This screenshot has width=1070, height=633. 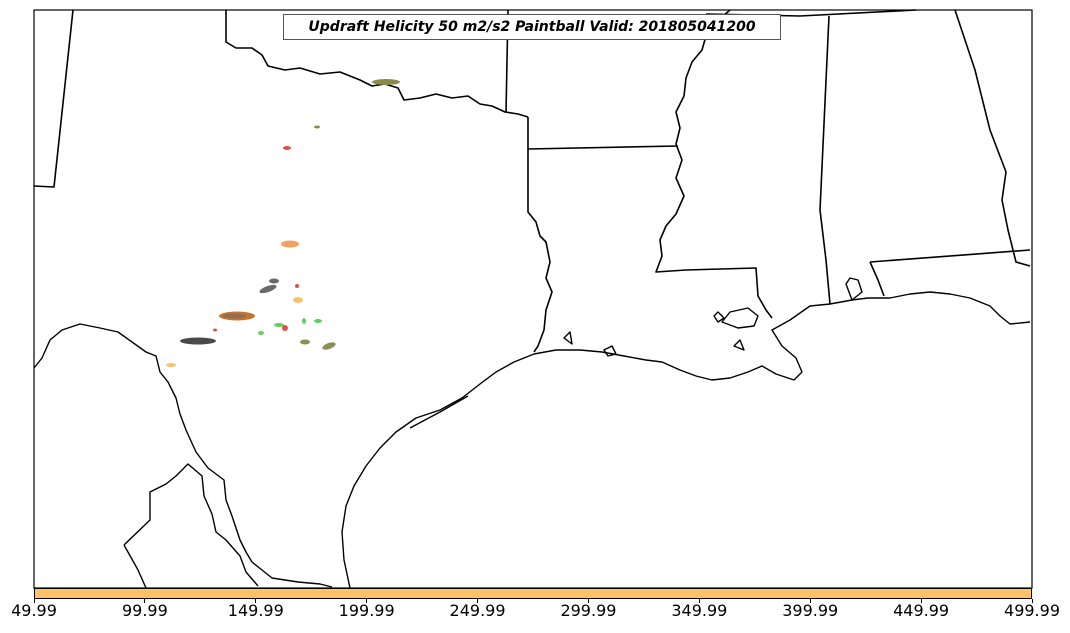 I want to click on paintball-dark-gray, so click(x=198, y=341).